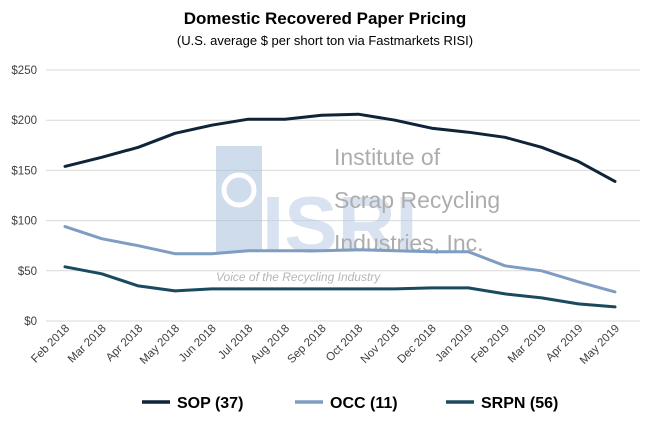 Image resolution: width=650 pixels, height=426 pixels. What do you see at coordinates (490, 344) in the screenshot?
I see `x-tick-label: Feb 2019` at bounding box center [490, 344].